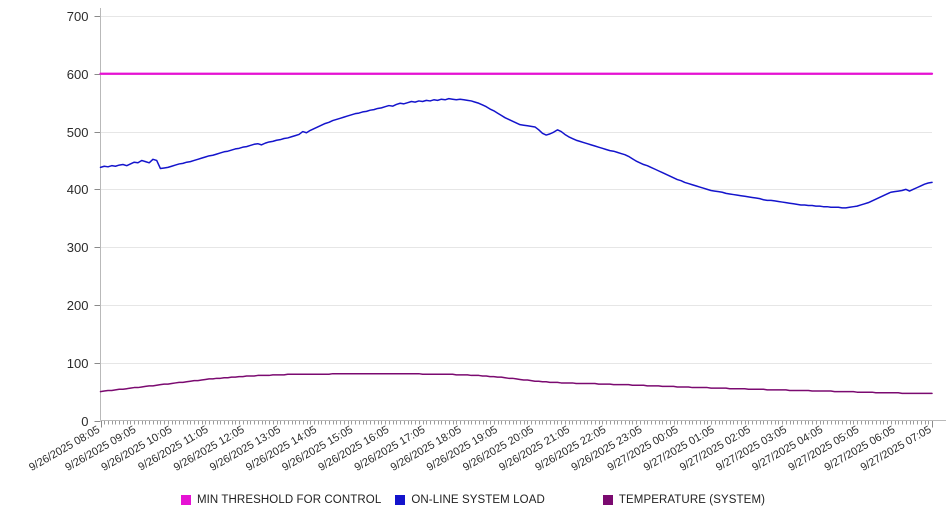  What do you see at coordinates (78, 219) in the screenshot?
I see `y-axis-tick-labels: 0 100 200 300 400 500 600 700` at bounding box center [78, 219].